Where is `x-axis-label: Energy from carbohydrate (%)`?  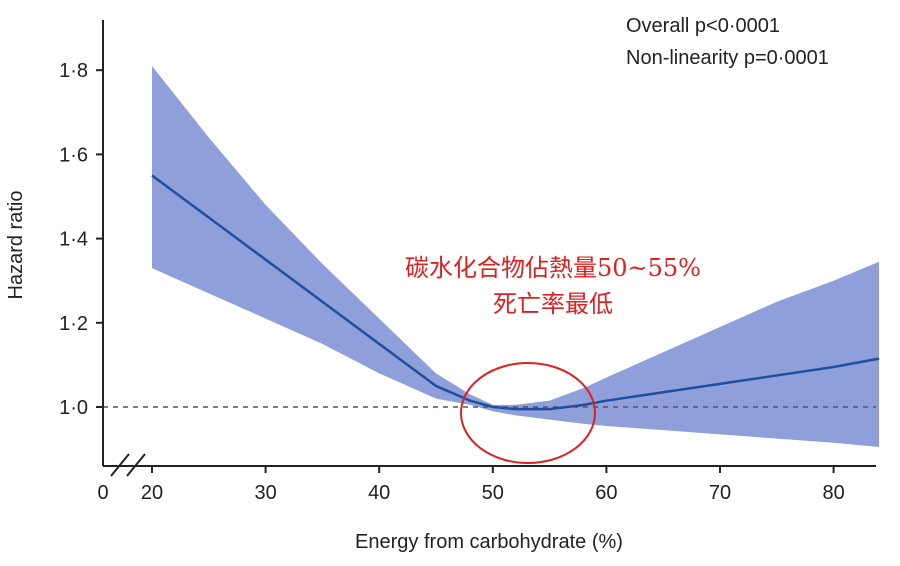
x-axis-label: Energy from carbohydrate (%) is located at coordinates (489, 542).